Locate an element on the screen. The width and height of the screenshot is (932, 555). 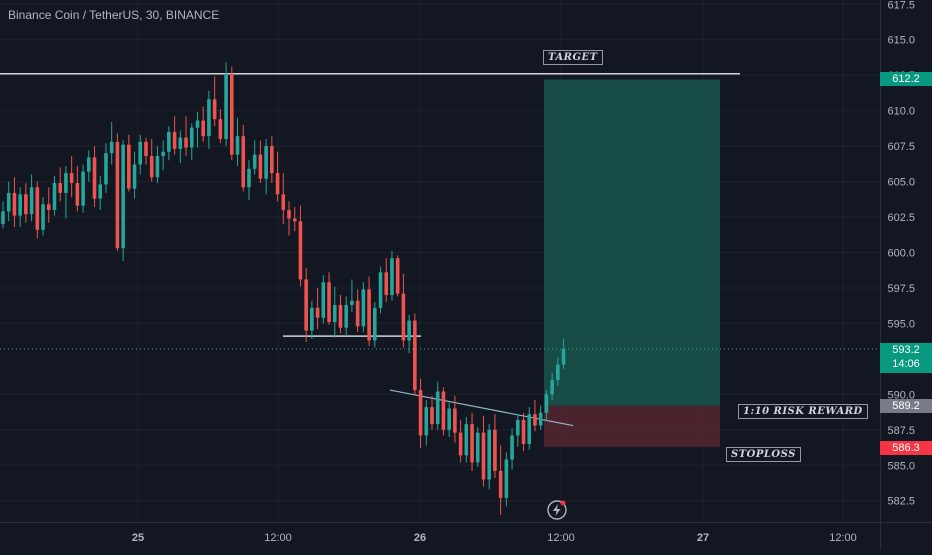
time-tick-label: 27 is located at coordinates (703, 538).